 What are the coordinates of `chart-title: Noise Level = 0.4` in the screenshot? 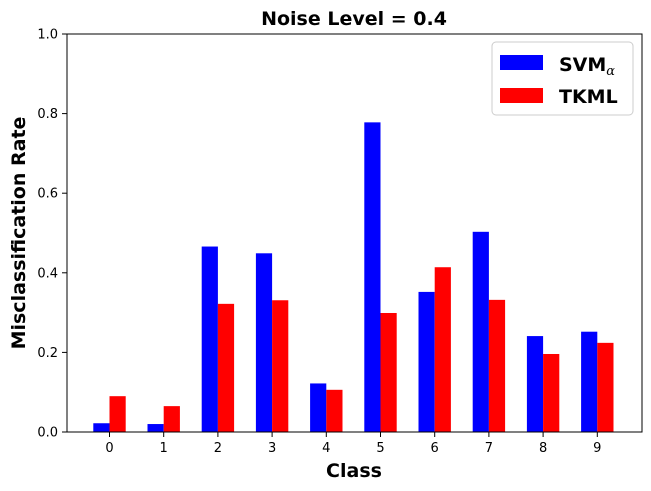 It's located at (354, 19).